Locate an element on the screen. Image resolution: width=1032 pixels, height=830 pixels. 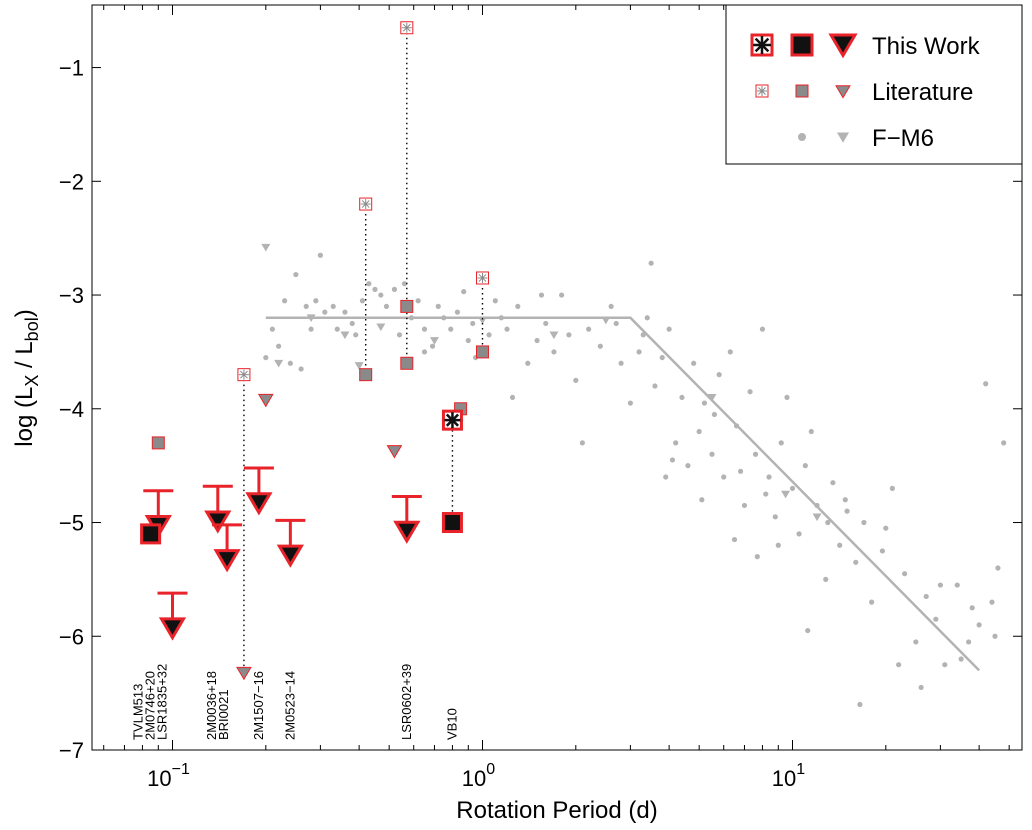
object-label: VB10 is located at coordinates (451, 724).